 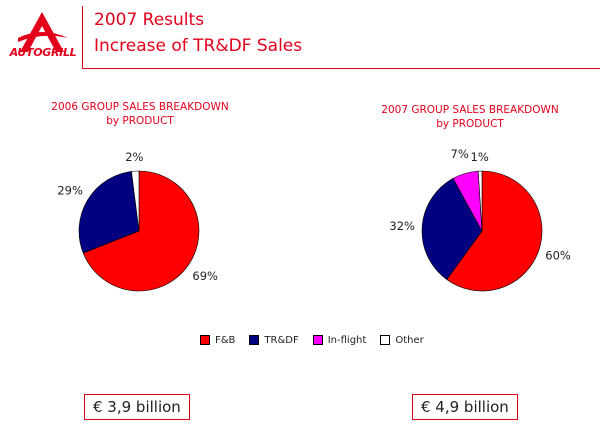 What do you see at coordinates (205, 340) in the screenshot?
I see `legend-swatch-fb` at bounding box center [205, 340].